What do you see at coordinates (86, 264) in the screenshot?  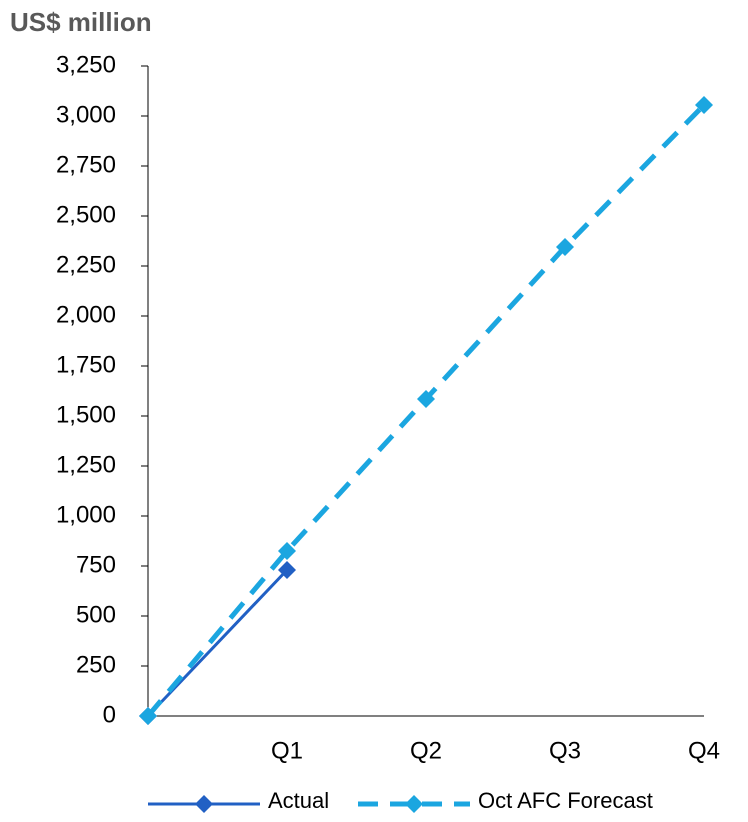 I see `y-tick-label: 2,250` at bounding box center [86, 264].